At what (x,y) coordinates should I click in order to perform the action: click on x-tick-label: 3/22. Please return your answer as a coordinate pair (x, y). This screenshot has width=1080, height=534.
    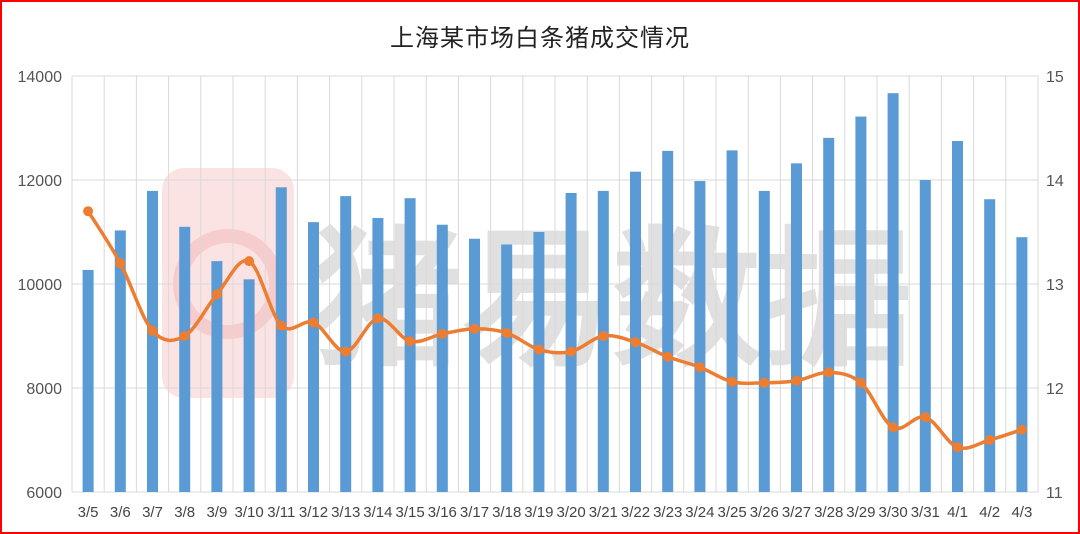
    Looking at the image, I should click on (635, 512).